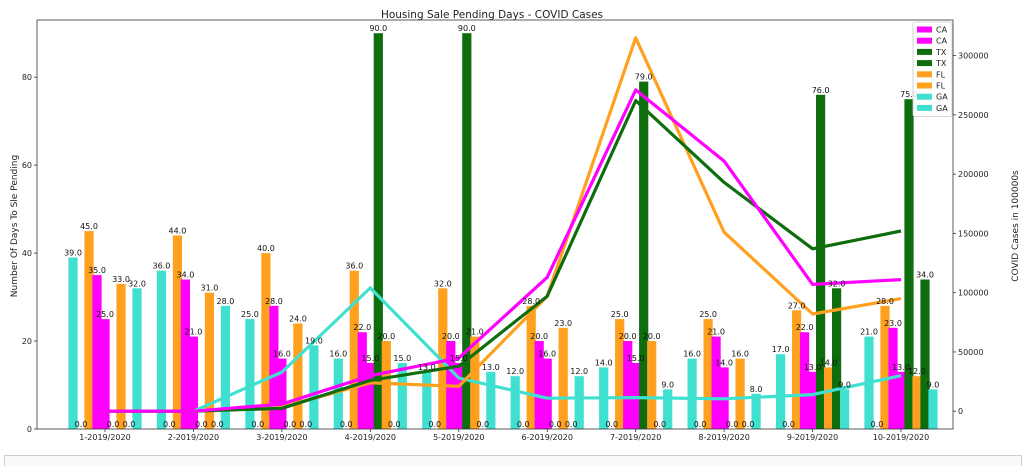  What do you see at coordinates (314, 340) in the screenshot?
I see `bar-value-label: 19.0` at bounding box center [314, 340].